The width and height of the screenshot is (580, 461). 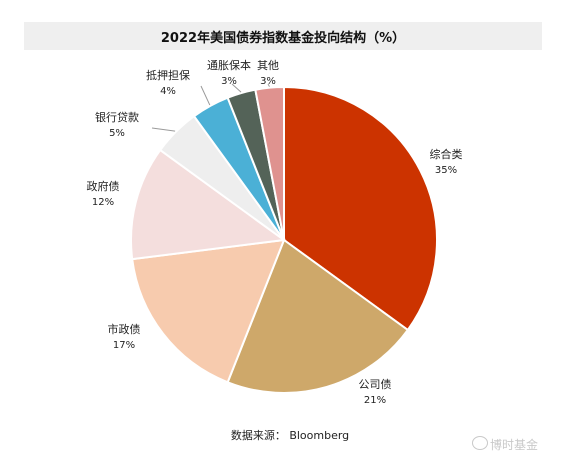 I want to click on slice-label: 银行贷款, so click(x=117, y=117).